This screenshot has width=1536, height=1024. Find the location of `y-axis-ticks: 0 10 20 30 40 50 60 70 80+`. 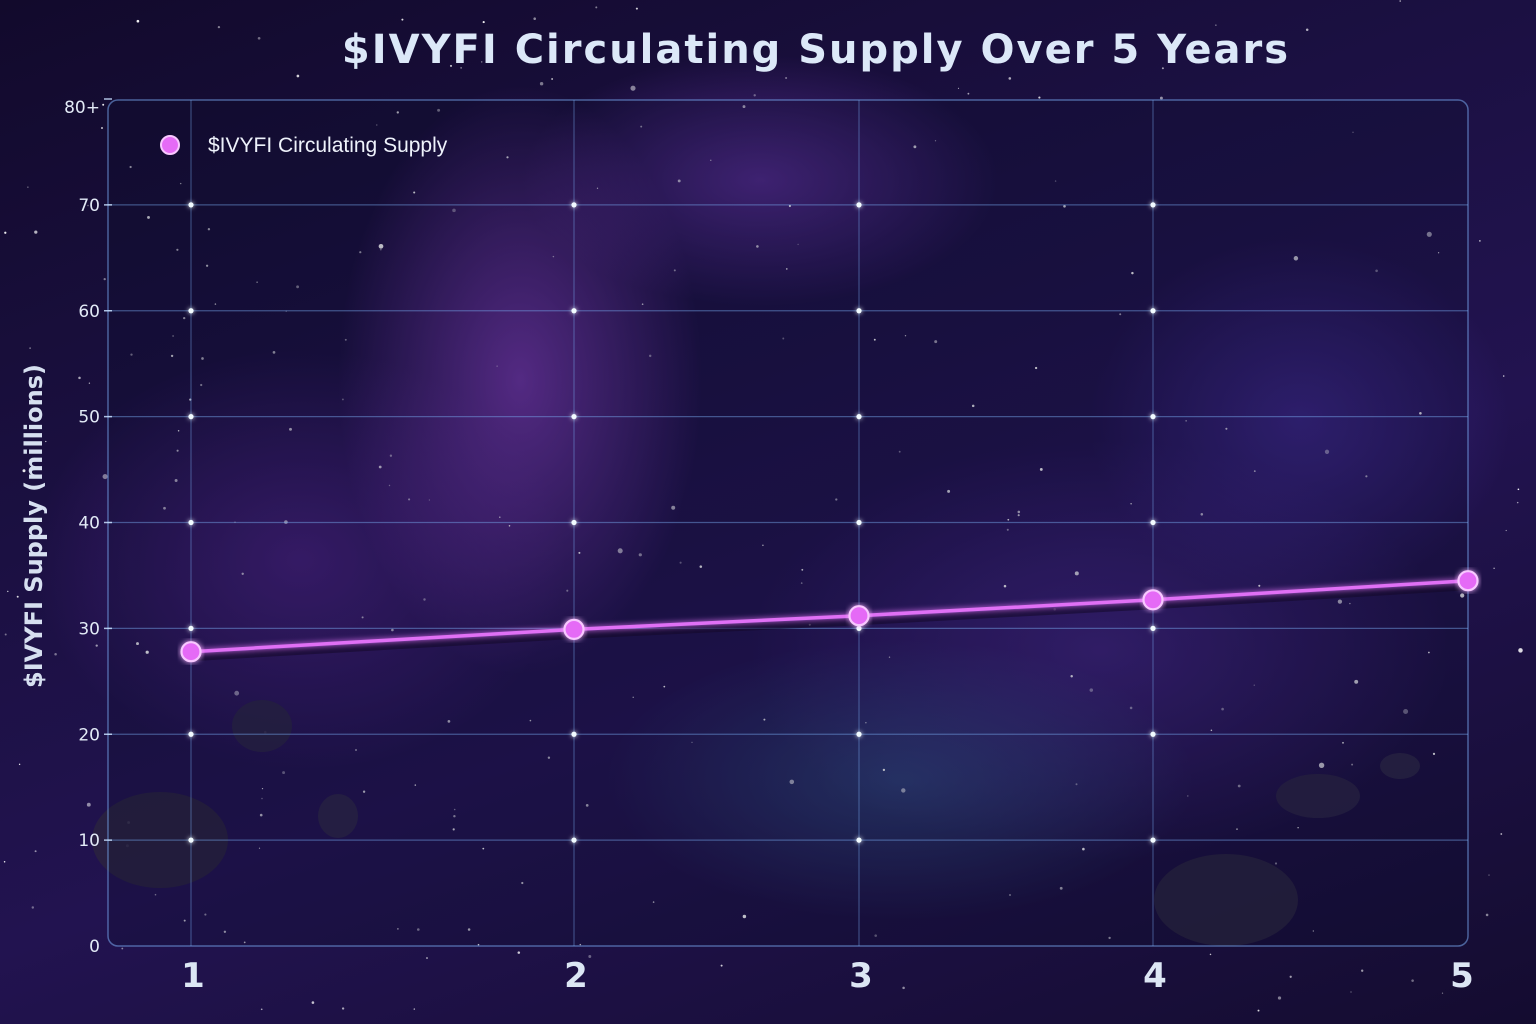

y-axis-ticks: 0 10 20 30 40 50 60 70 80+ is located at coordinates (88, 527).